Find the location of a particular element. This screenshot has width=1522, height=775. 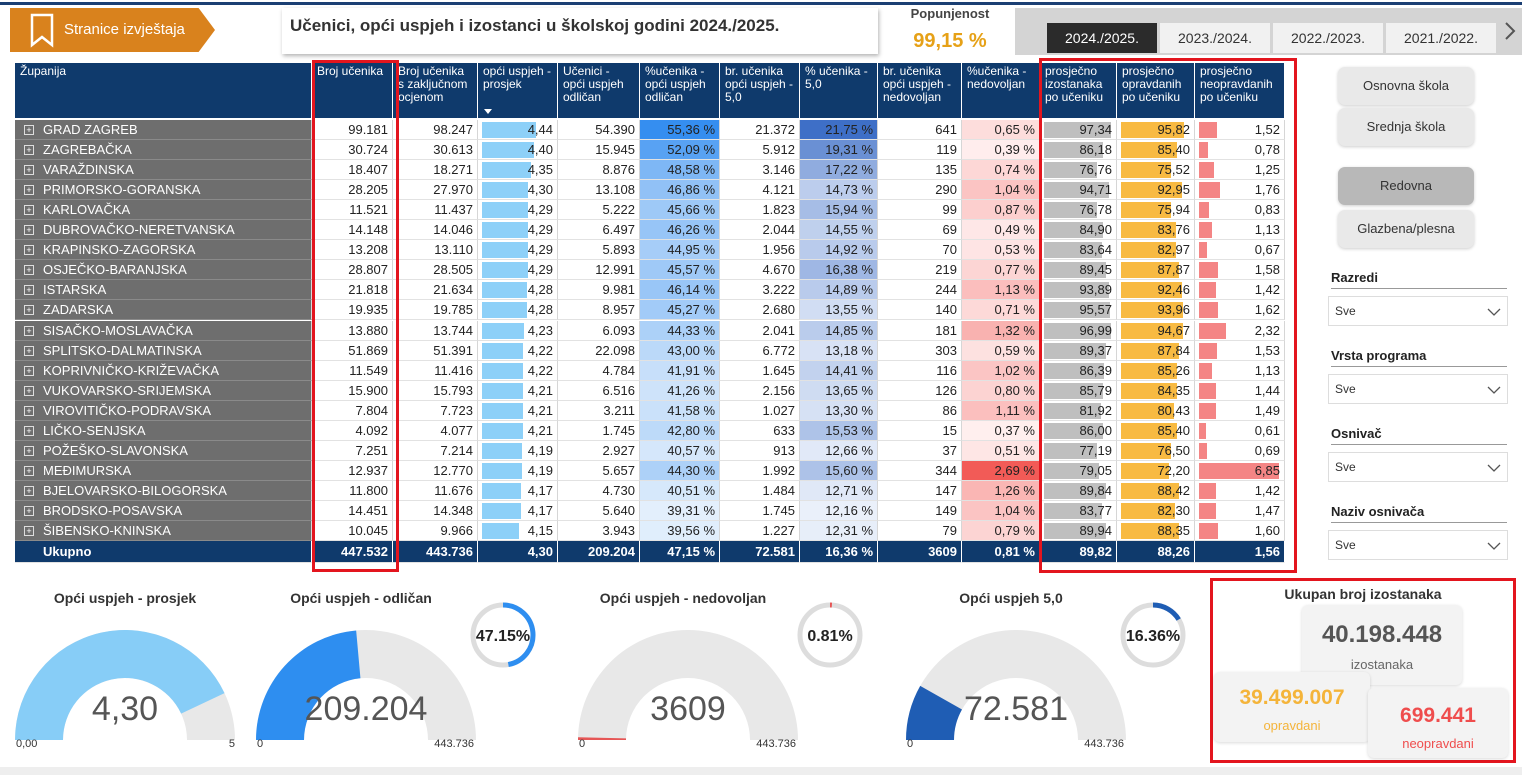

cell-value: 15.945 is located at coordinates (615, 150).